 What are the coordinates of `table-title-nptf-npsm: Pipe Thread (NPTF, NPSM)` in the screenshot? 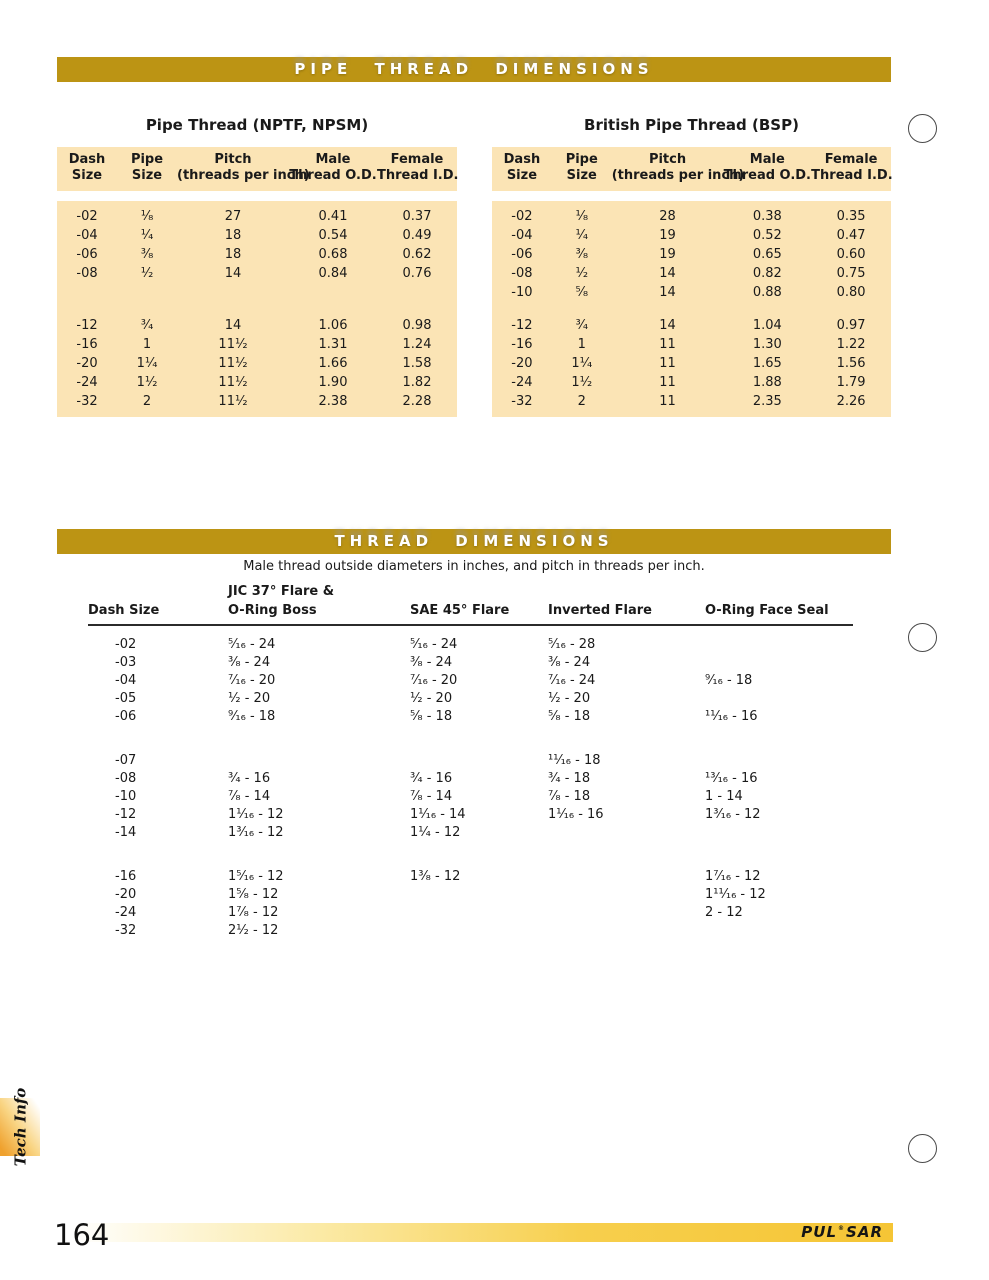 It's located at (257, 125).